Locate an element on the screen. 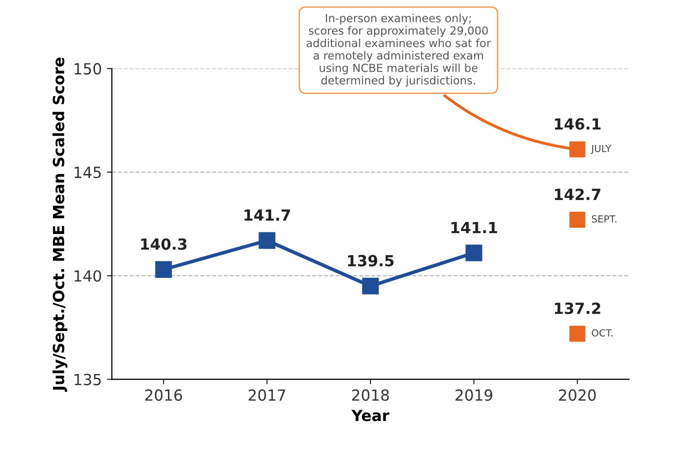 The height and width of the screenshot is (457, 699). y-tick-label: 150 is located at coordinates (88, 69).